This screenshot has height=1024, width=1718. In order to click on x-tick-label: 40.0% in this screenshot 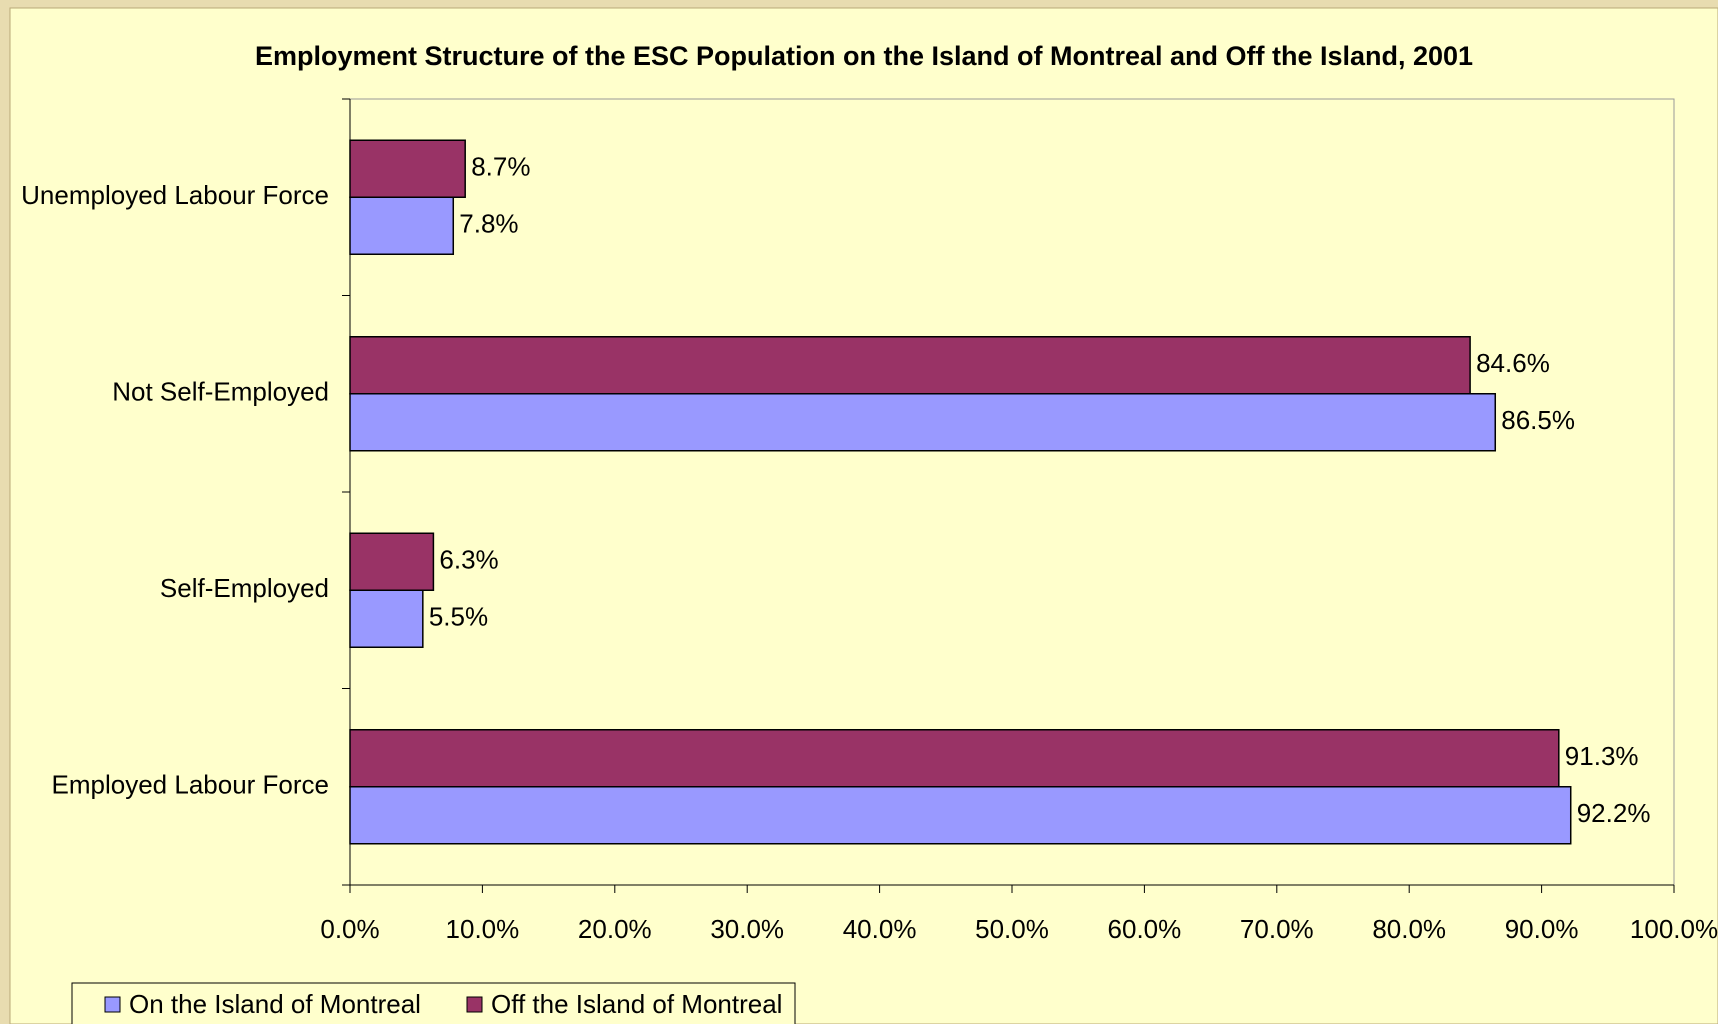, I will do `click(880, 929)`.